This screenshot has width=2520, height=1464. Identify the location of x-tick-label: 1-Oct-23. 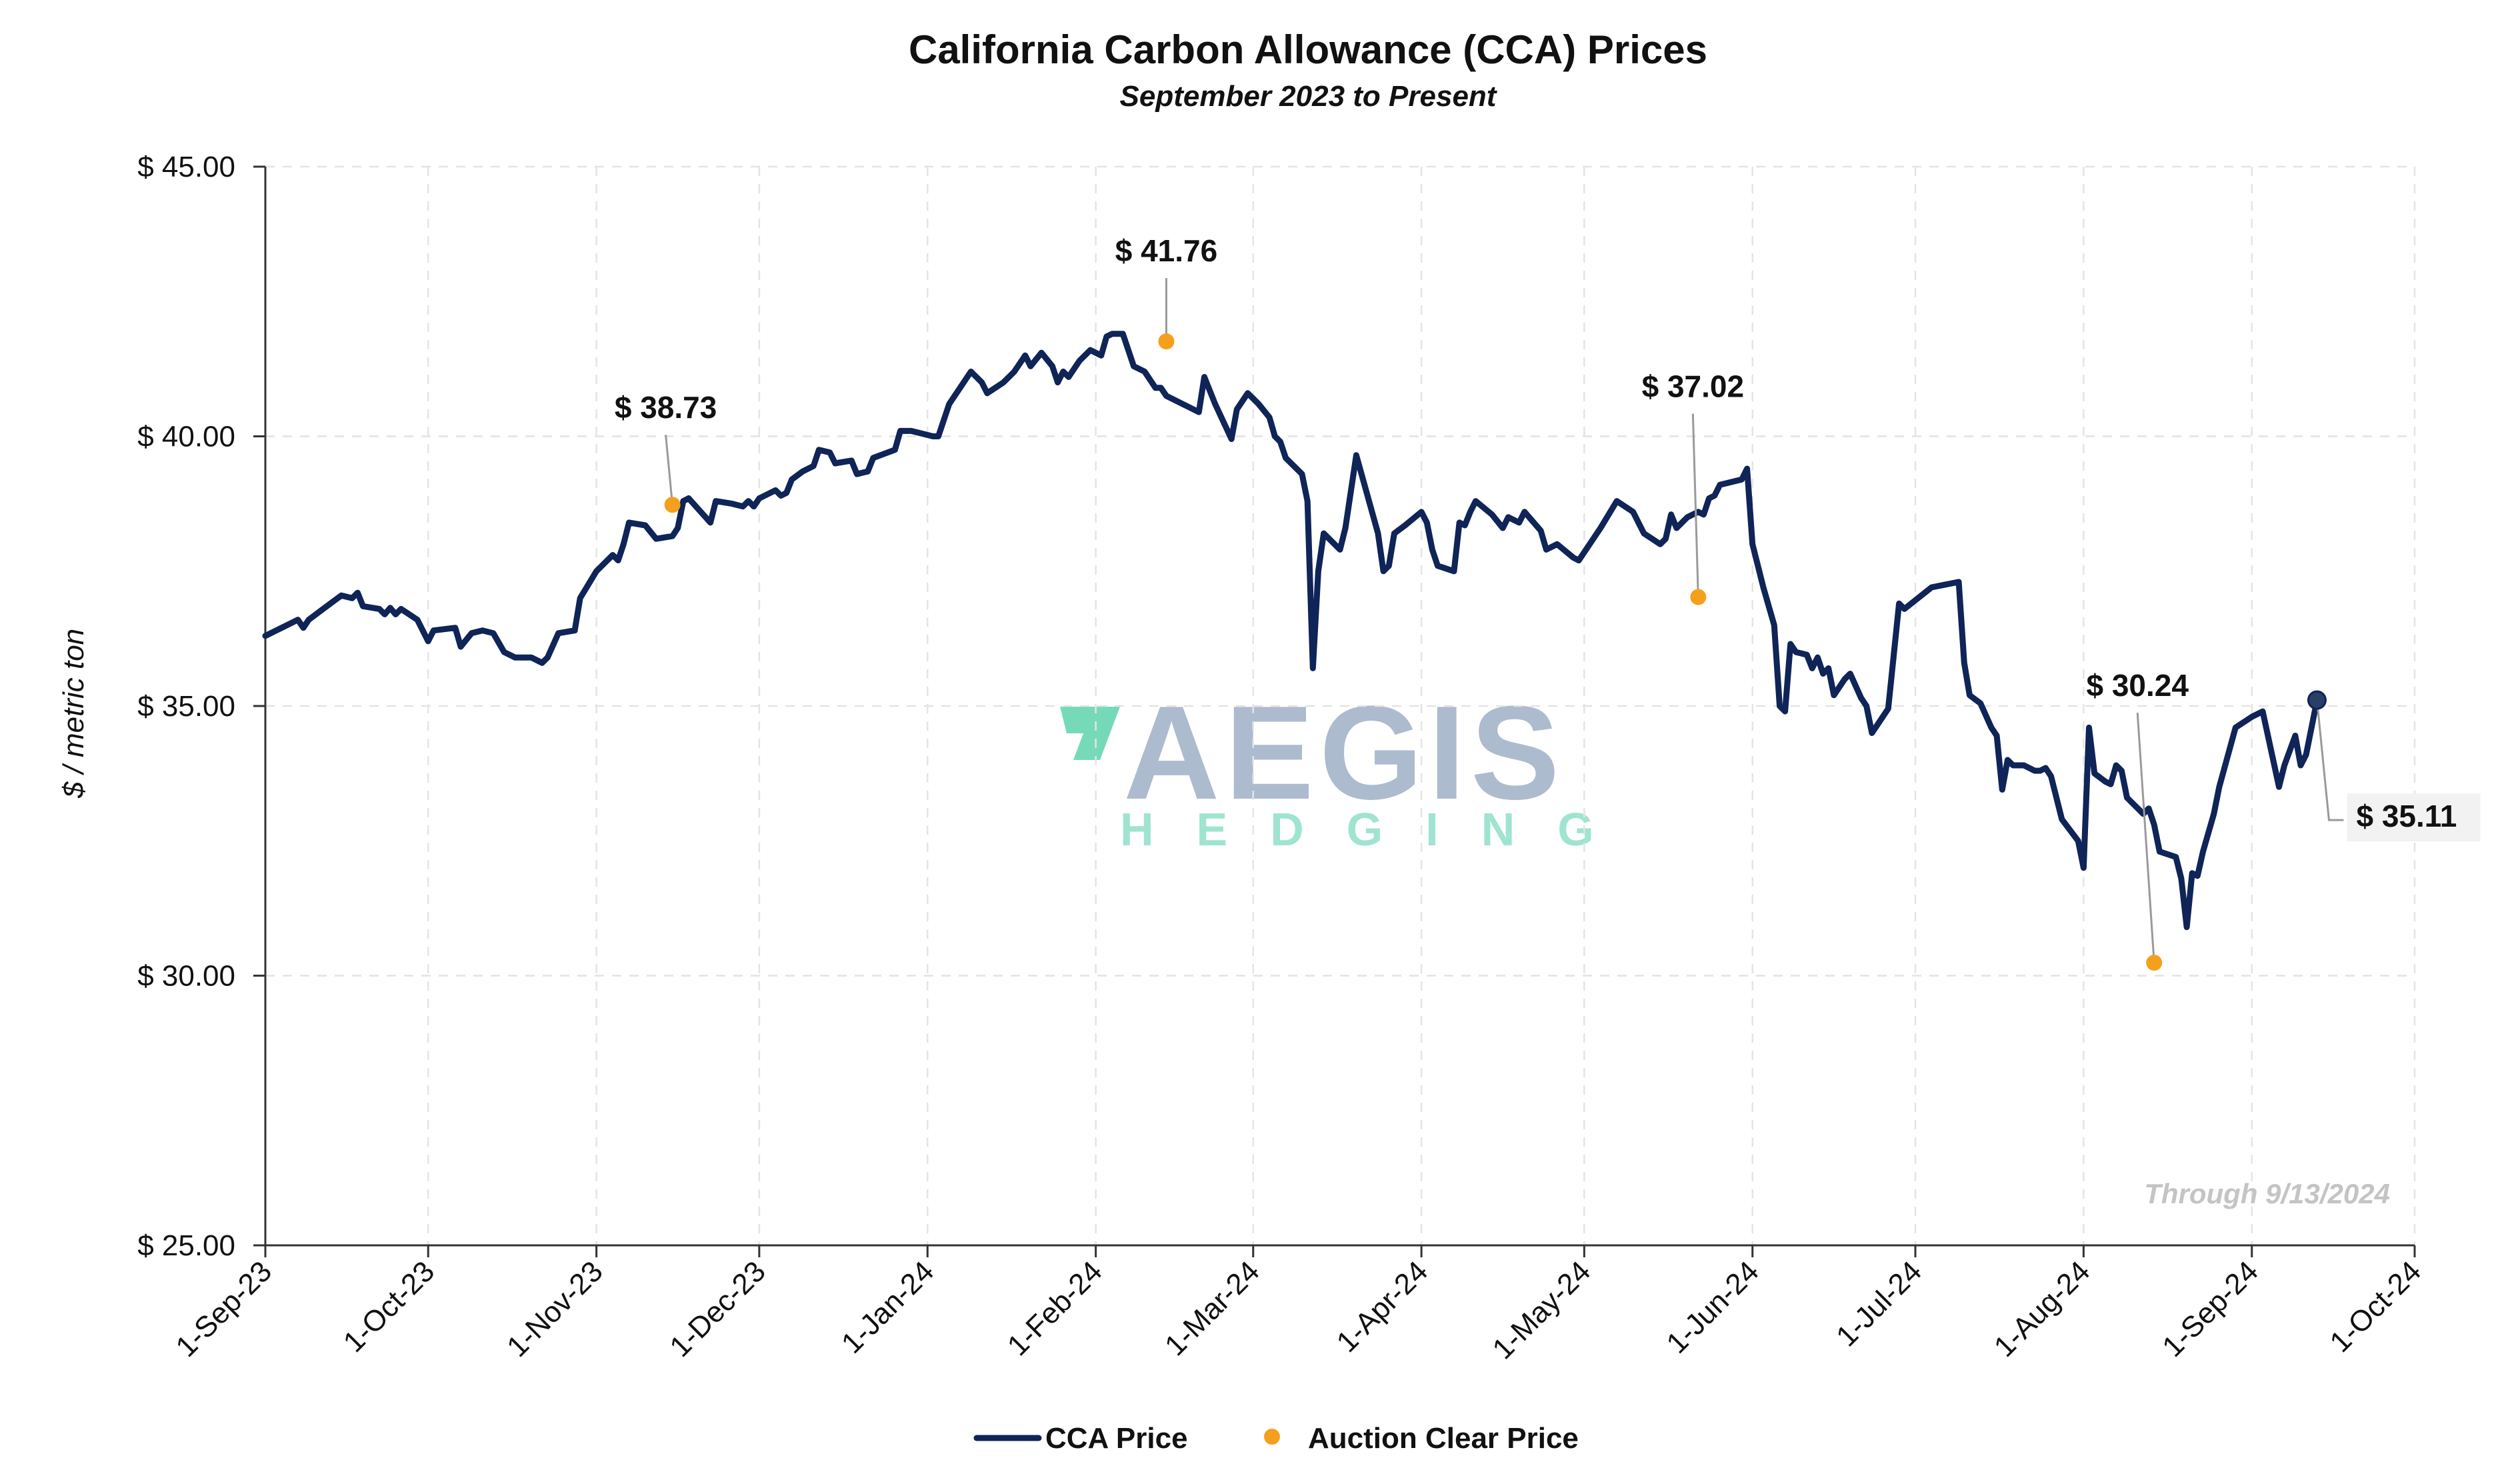
(389, 1307).